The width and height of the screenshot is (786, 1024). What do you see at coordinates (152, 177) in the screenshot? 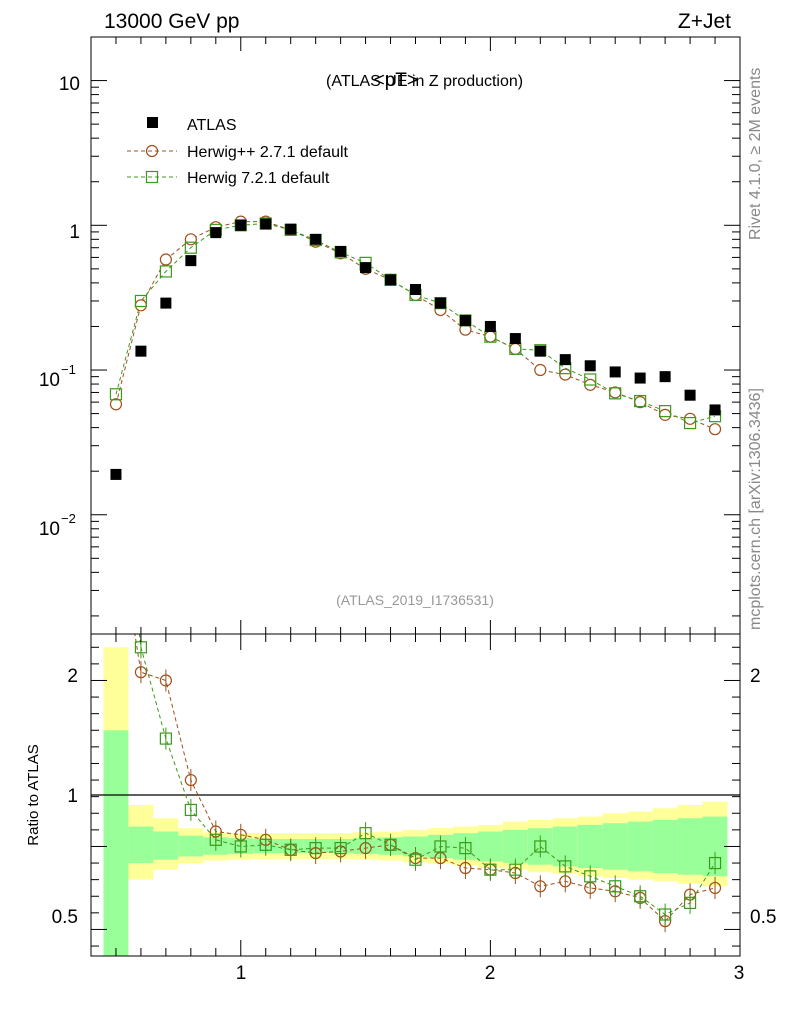
I see `legend-marker-herwig7` at bounding box center [152, 177].